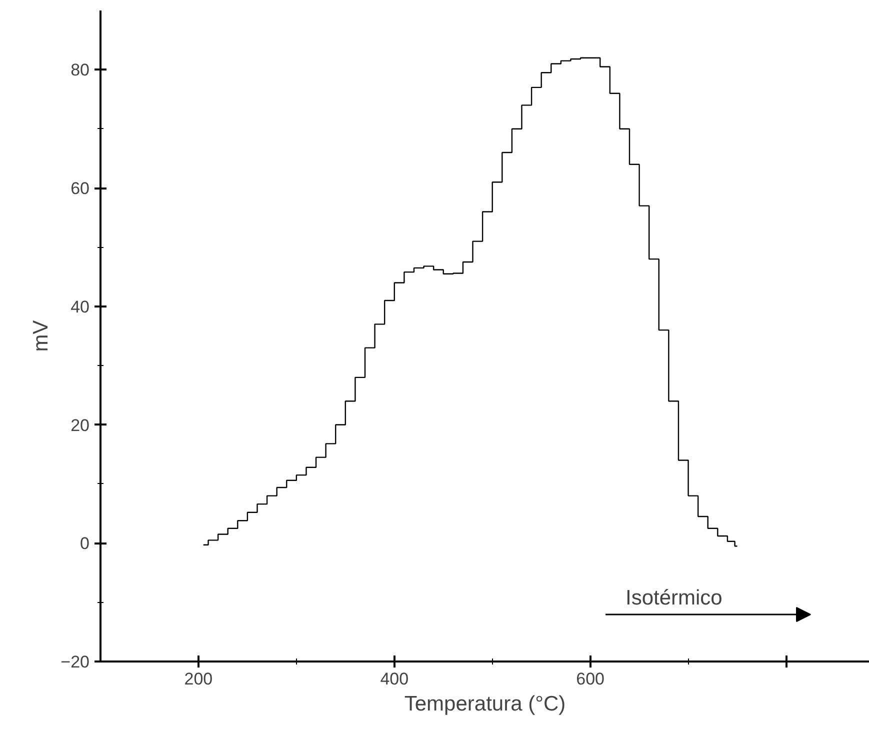 The height and width of the screenshot is (751, 869). I want to click on y-tick-label: 60, so click(80, 188).